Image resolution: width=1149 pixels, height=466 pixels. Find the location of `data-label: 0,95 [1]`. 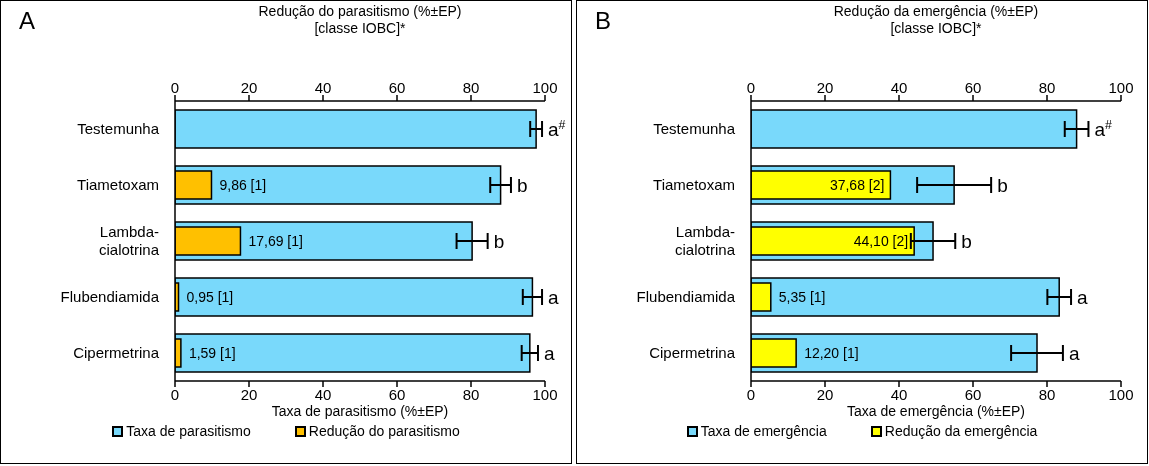

data-label: 0,95 [1] is located at coordinates (210, 297).